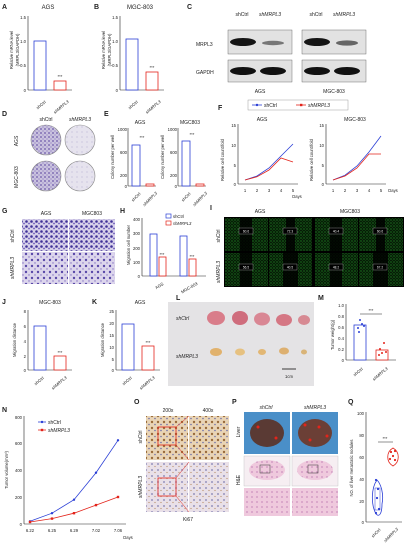 The height and width of the screenshot is (545, 406). I want to click on panel-j-ytick: 6, so click(25, 326).